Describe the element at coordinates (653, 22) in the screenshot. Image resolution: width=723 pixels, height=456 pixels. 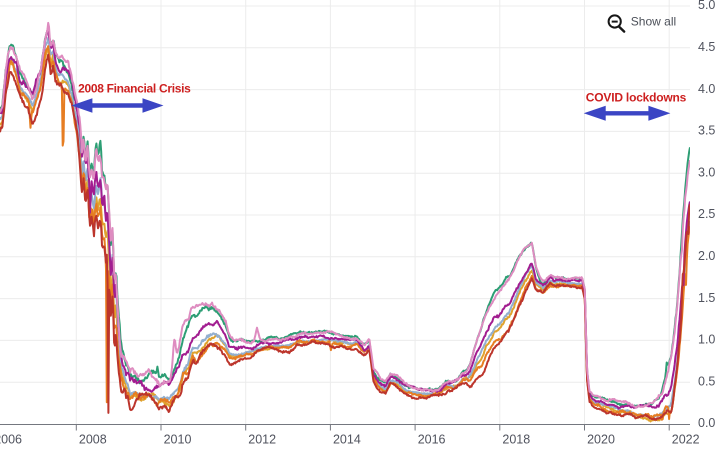
I see `svg-text: Show all` at that location.